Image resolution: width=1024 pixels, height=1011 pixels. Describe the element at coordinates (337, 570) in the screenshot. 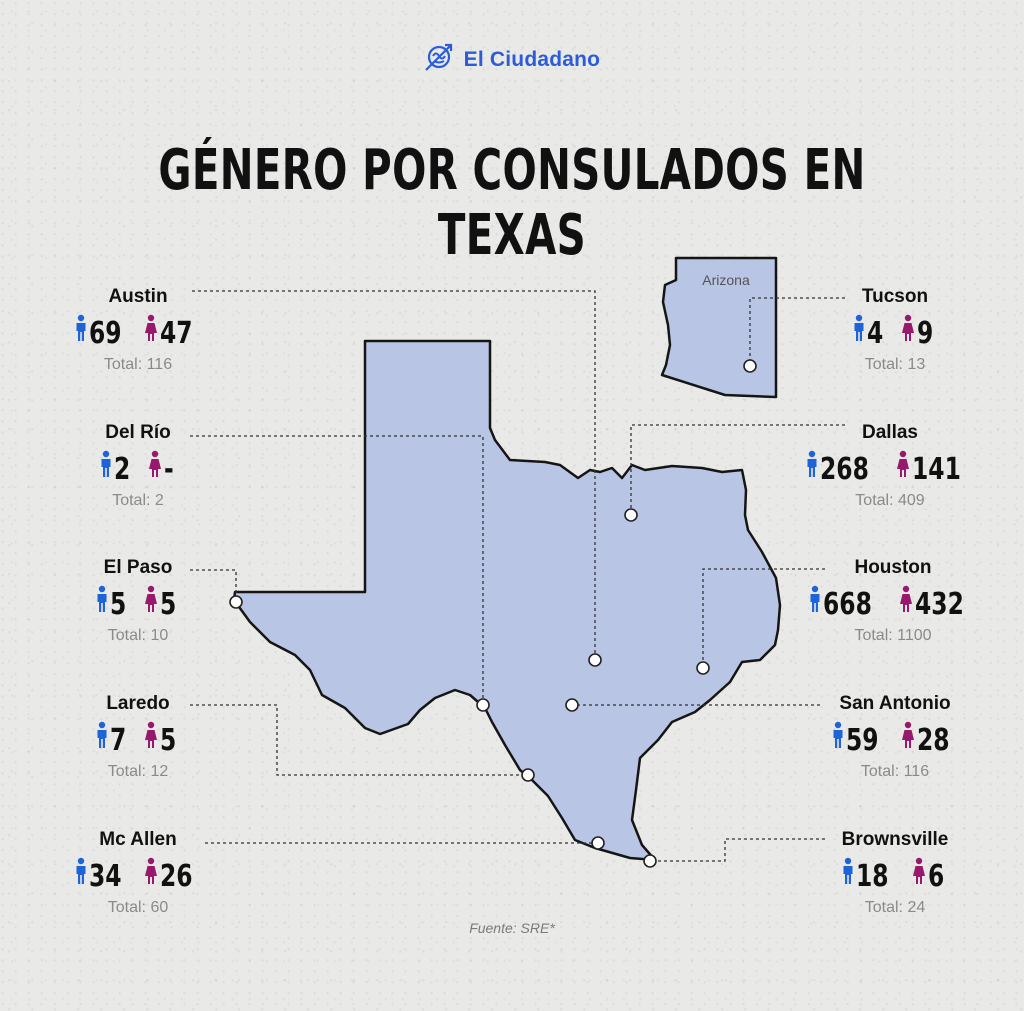

I see `leader-del-rio` at that location.